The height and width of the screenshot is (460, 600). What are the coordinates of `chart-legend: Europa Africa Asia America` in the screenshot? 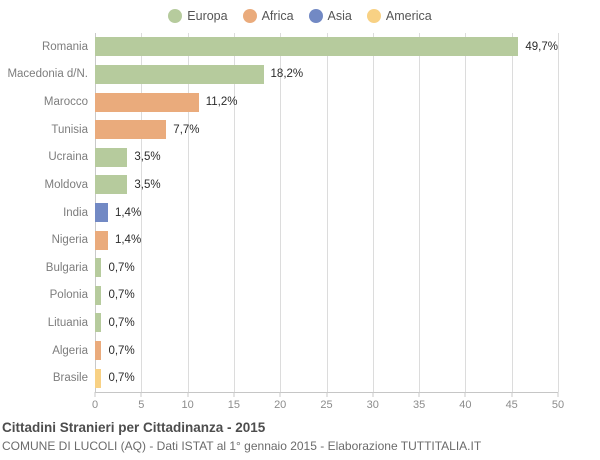 It's located at (300, 16).